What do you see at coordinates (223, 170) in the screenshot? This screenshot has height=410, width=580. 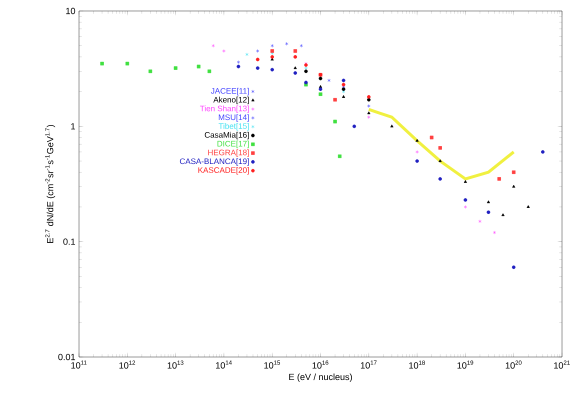 I see `legend-label: KASCADE[20]` at bounding box center [223, 170].